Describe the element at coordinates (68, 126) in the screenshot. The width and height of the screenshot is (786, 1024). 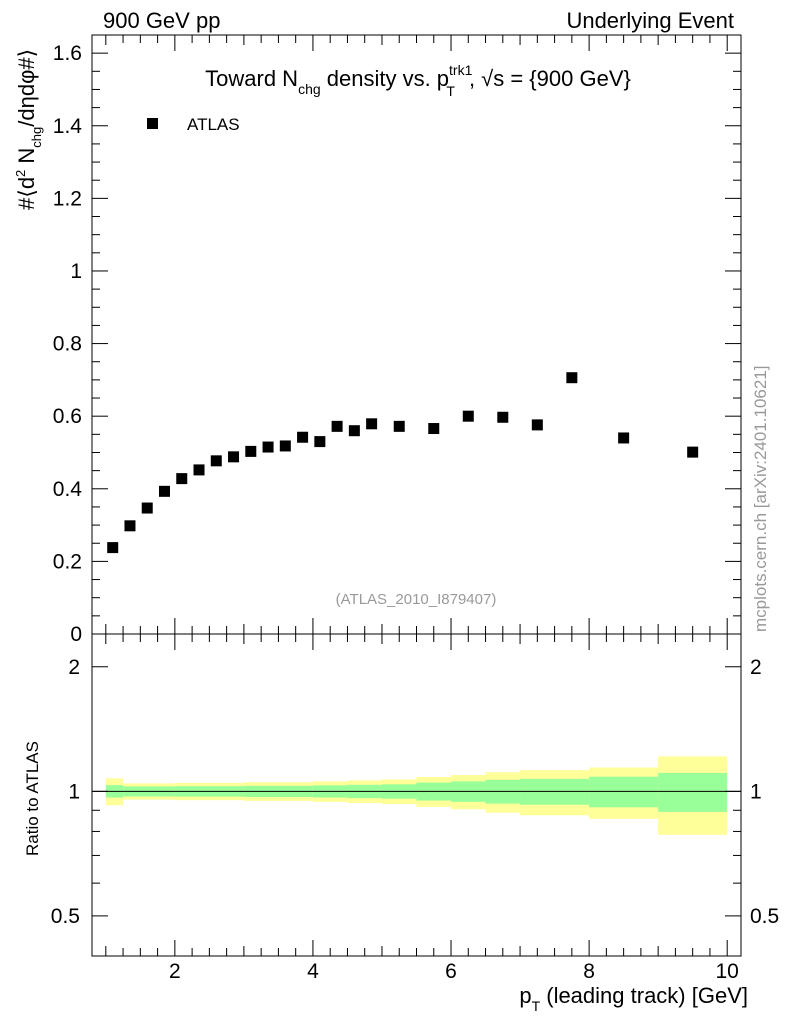
I see `main-ytick-label: 1.4` at that location.